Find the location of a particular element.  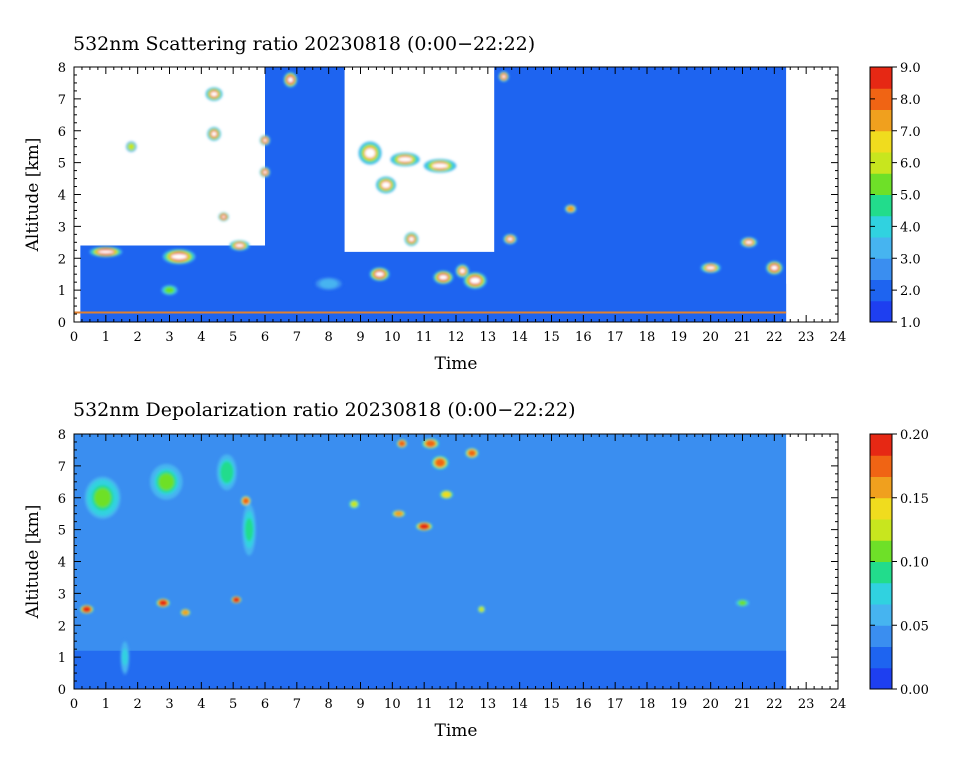

colorbar-tick-label: 0.00 is located at coordinates (914, 690).